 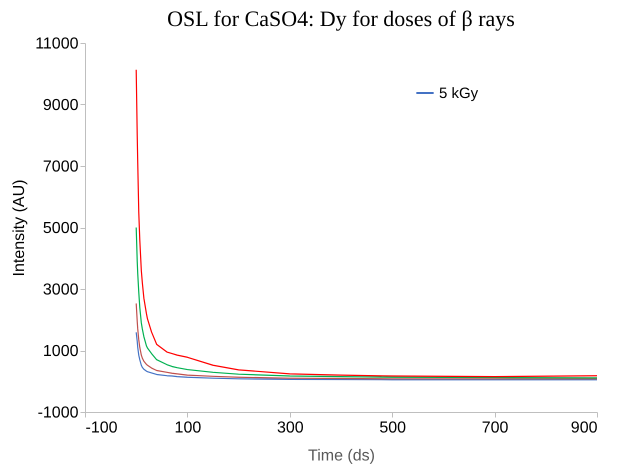 I want to click on legend-label: 5 kGy, so click(x=459, y=93).